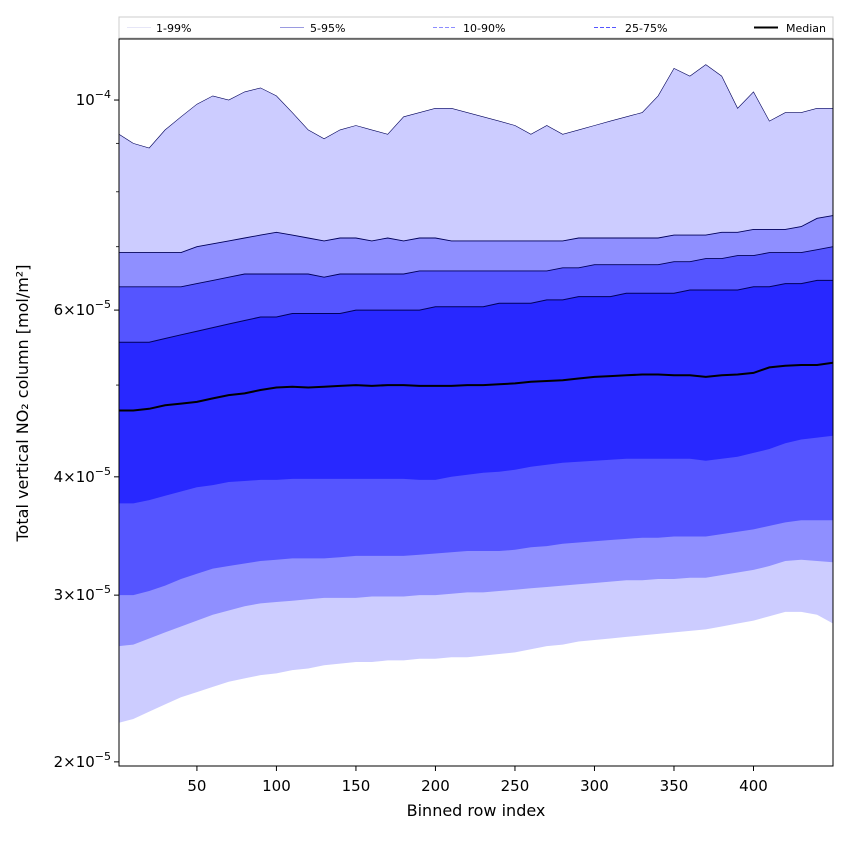  I want to click on legend-label: 25-75%, so click(646, 28).